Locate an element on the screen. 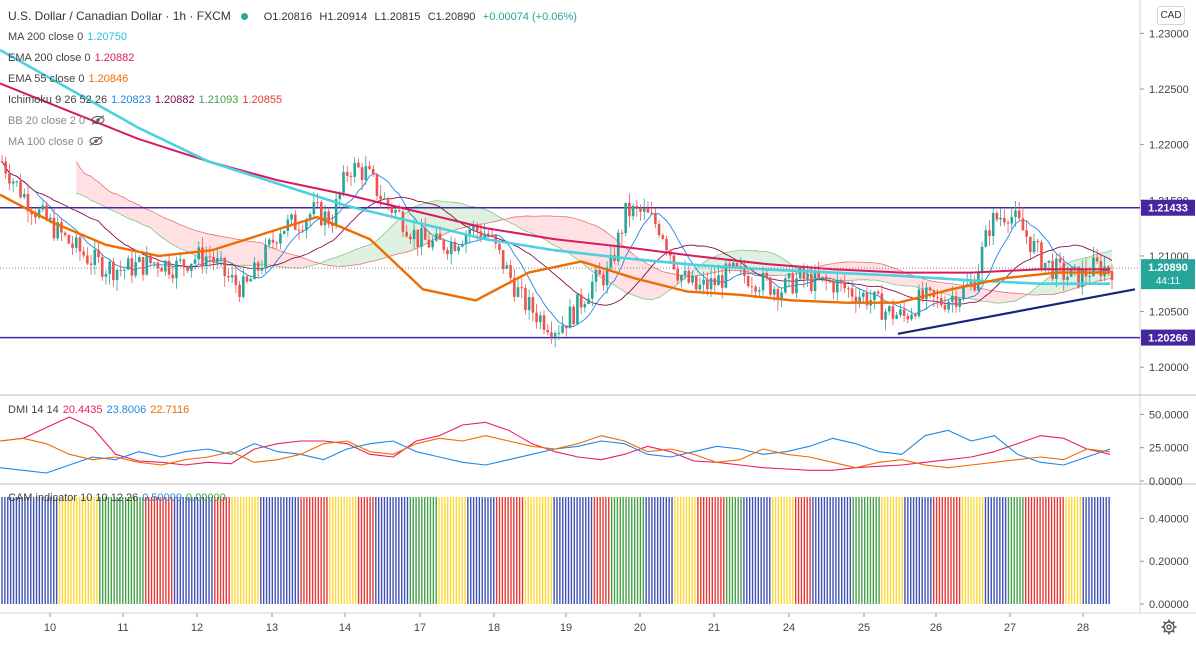 Image resolution: width=1196 pixels, height=645 pixels. indicator-legend-value: 0.50000 is located at coordinates (162, 498).